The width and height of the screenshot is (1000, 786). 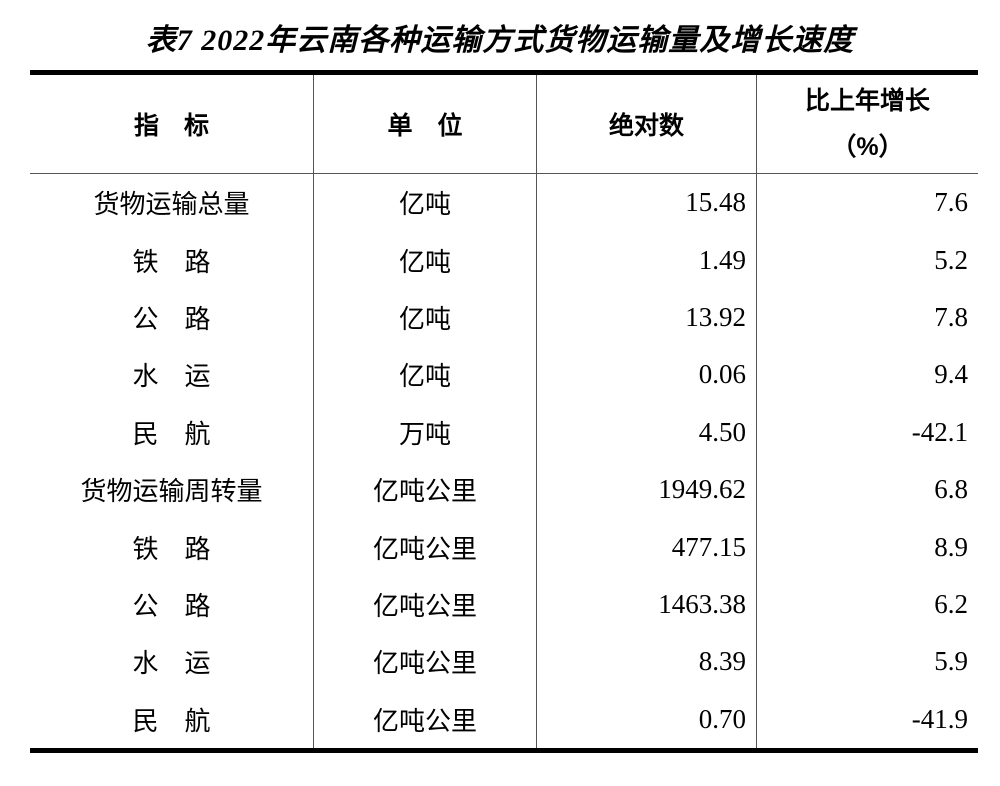 What do you see at coordinates (867, 147) in the screenshot?
I see `header-growth-line2: （%）` at bounding box center [867, 147].